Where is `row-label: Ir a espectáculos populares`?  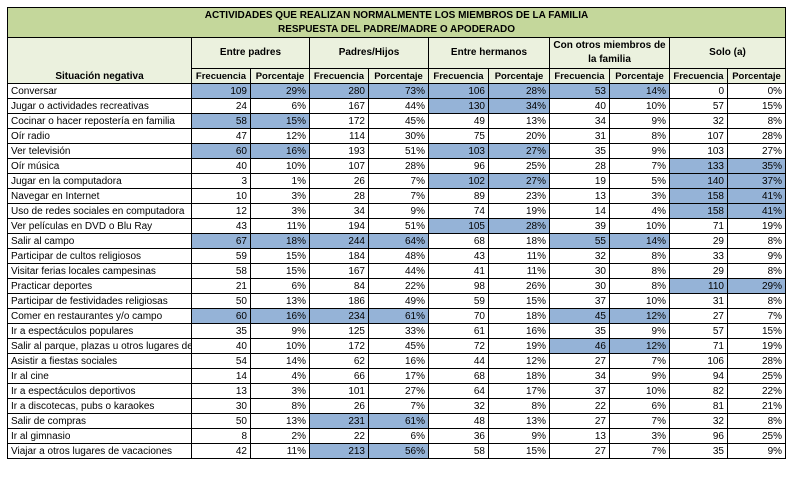 row-label: Ir a espectáculos populares is located at coordinates (99, 331).